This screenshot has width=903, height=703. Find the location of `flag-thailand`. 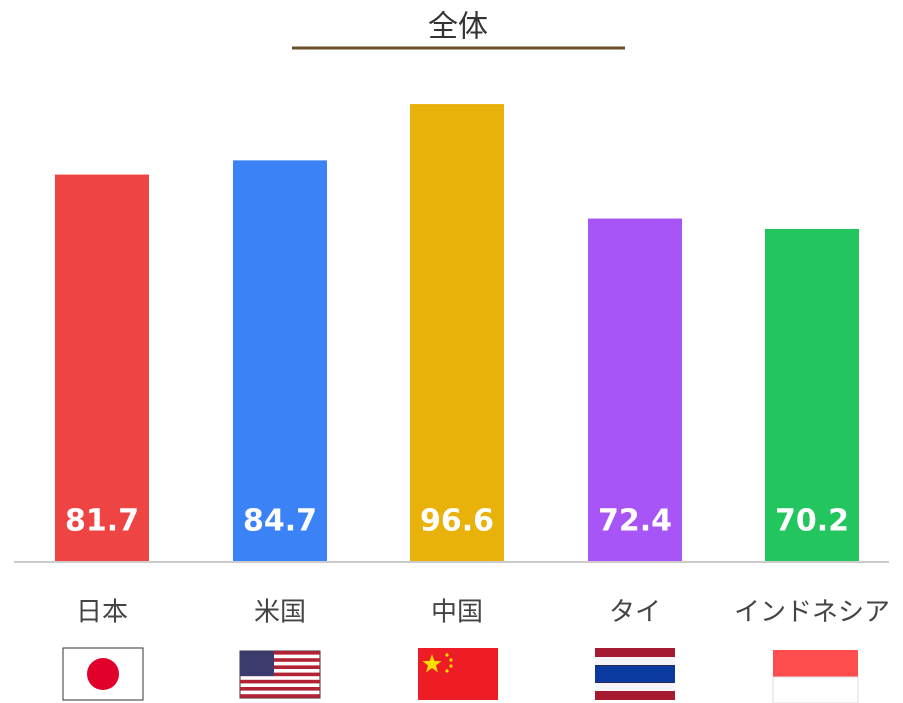

flag-thailand is located at coordinates (635, 674).